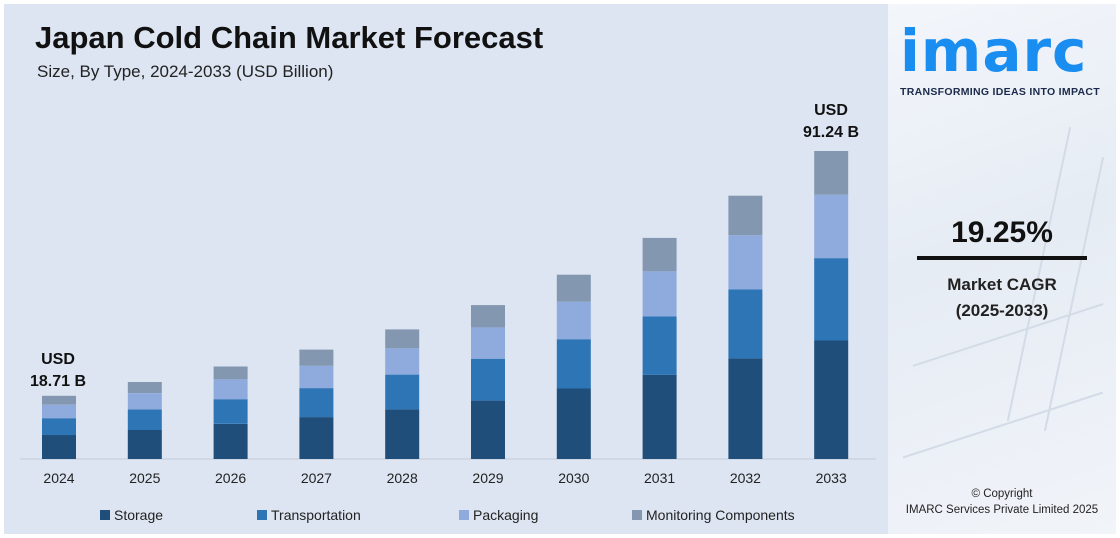  I want to click on bar-transportation-2032, so click(745, 324).